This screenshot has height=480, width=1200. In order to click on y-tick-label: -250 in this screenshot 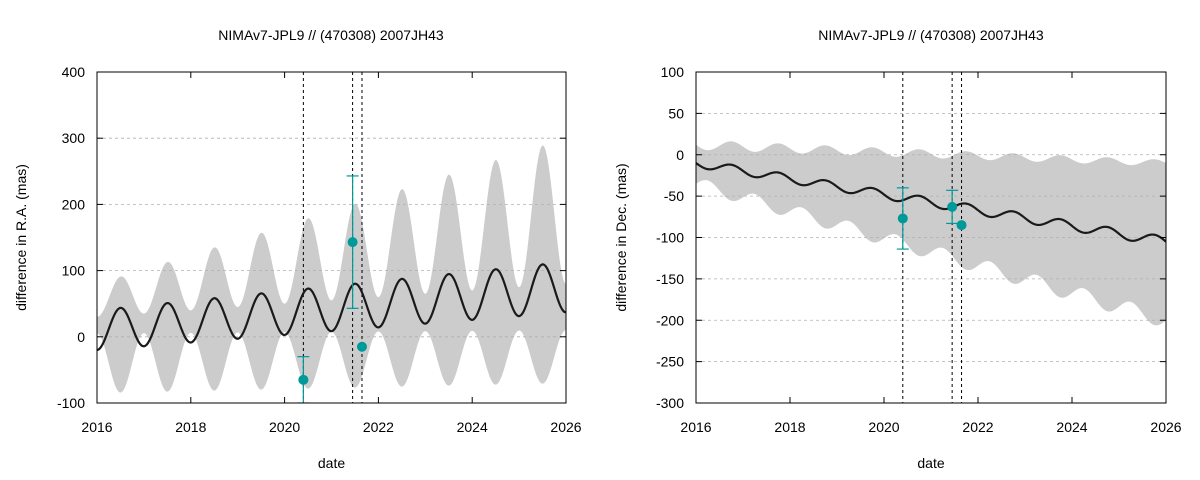, I will do `click(670, 362)`.